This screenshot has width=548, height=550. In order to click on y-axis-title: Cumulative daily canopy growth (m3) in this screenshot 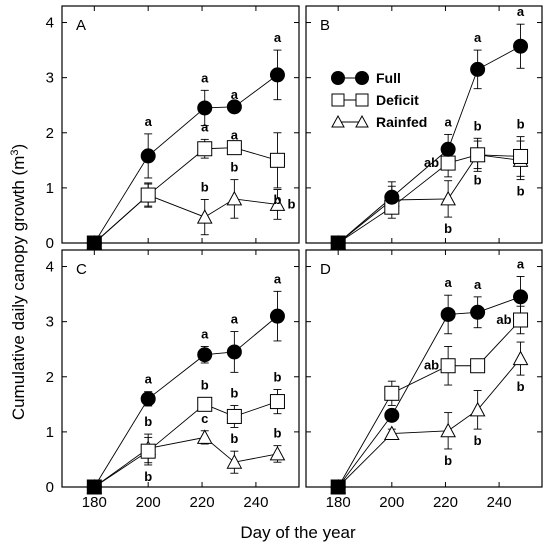, I will do `click(18, 282)`.